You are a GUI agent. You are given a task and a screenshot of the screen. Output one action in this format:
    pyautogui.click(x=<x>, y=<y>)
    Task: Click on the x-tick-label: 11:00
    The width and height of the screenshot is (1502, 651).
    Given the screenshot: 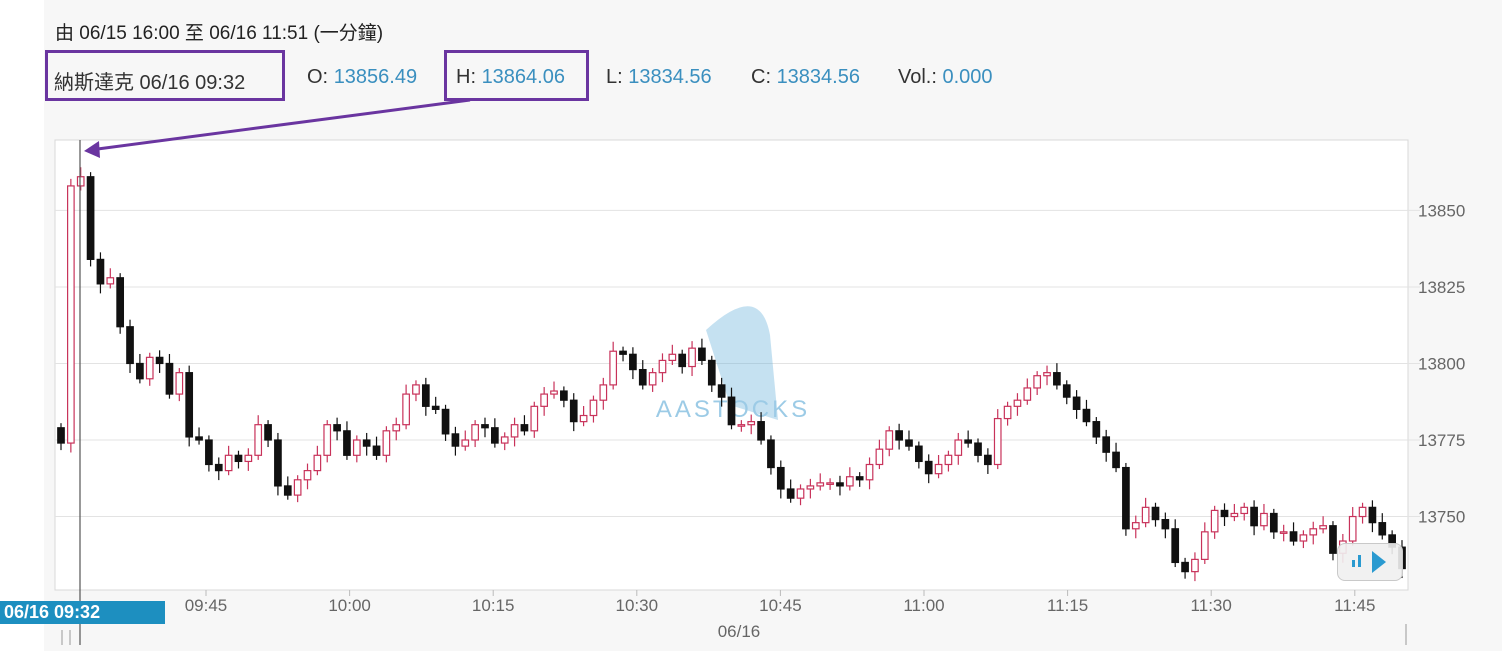 What is the action you would take?
    pyautogui.click(x=923, y=605)
    